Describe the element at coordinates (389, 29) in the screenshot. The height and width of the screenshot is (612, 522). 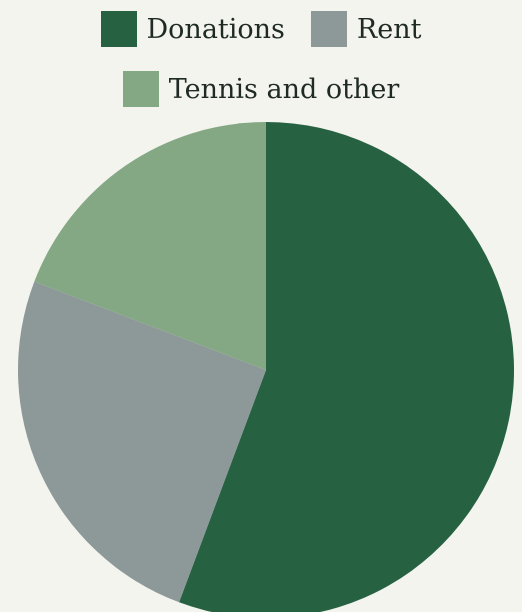
I see `legend-label-rent: Rent` at that location.